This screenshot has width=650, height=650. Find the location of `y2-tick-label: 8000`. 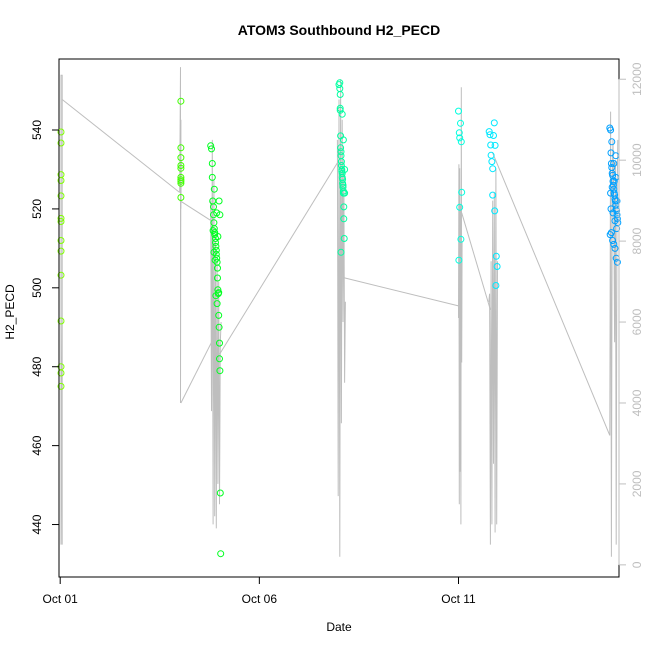

y2-tick-label: 8000 is located at coordinates (637, 240).